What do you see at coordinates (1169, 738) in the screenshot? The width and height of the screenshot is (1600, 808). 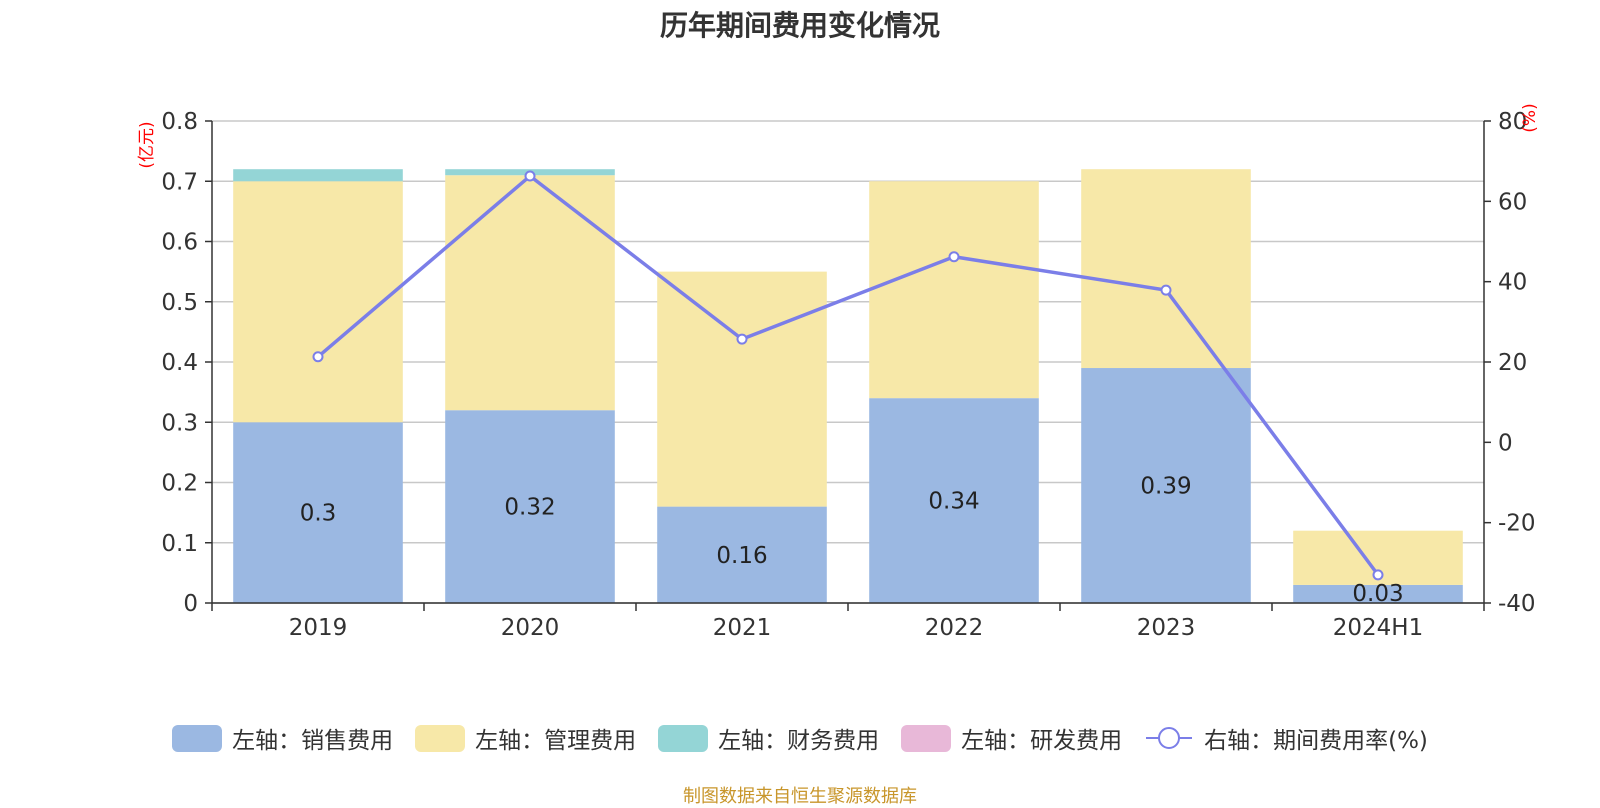 I see `line-marker-icon` at bounding box center [1169, 738].